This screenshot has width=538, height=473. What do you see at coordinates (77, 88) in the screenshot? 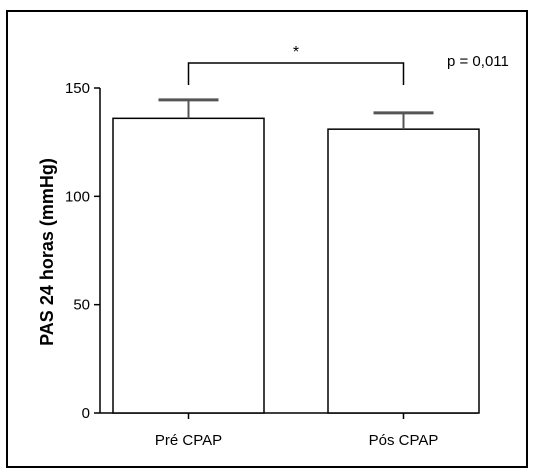
I see `y-tick-label: 150` at bounding box center [77, 88].